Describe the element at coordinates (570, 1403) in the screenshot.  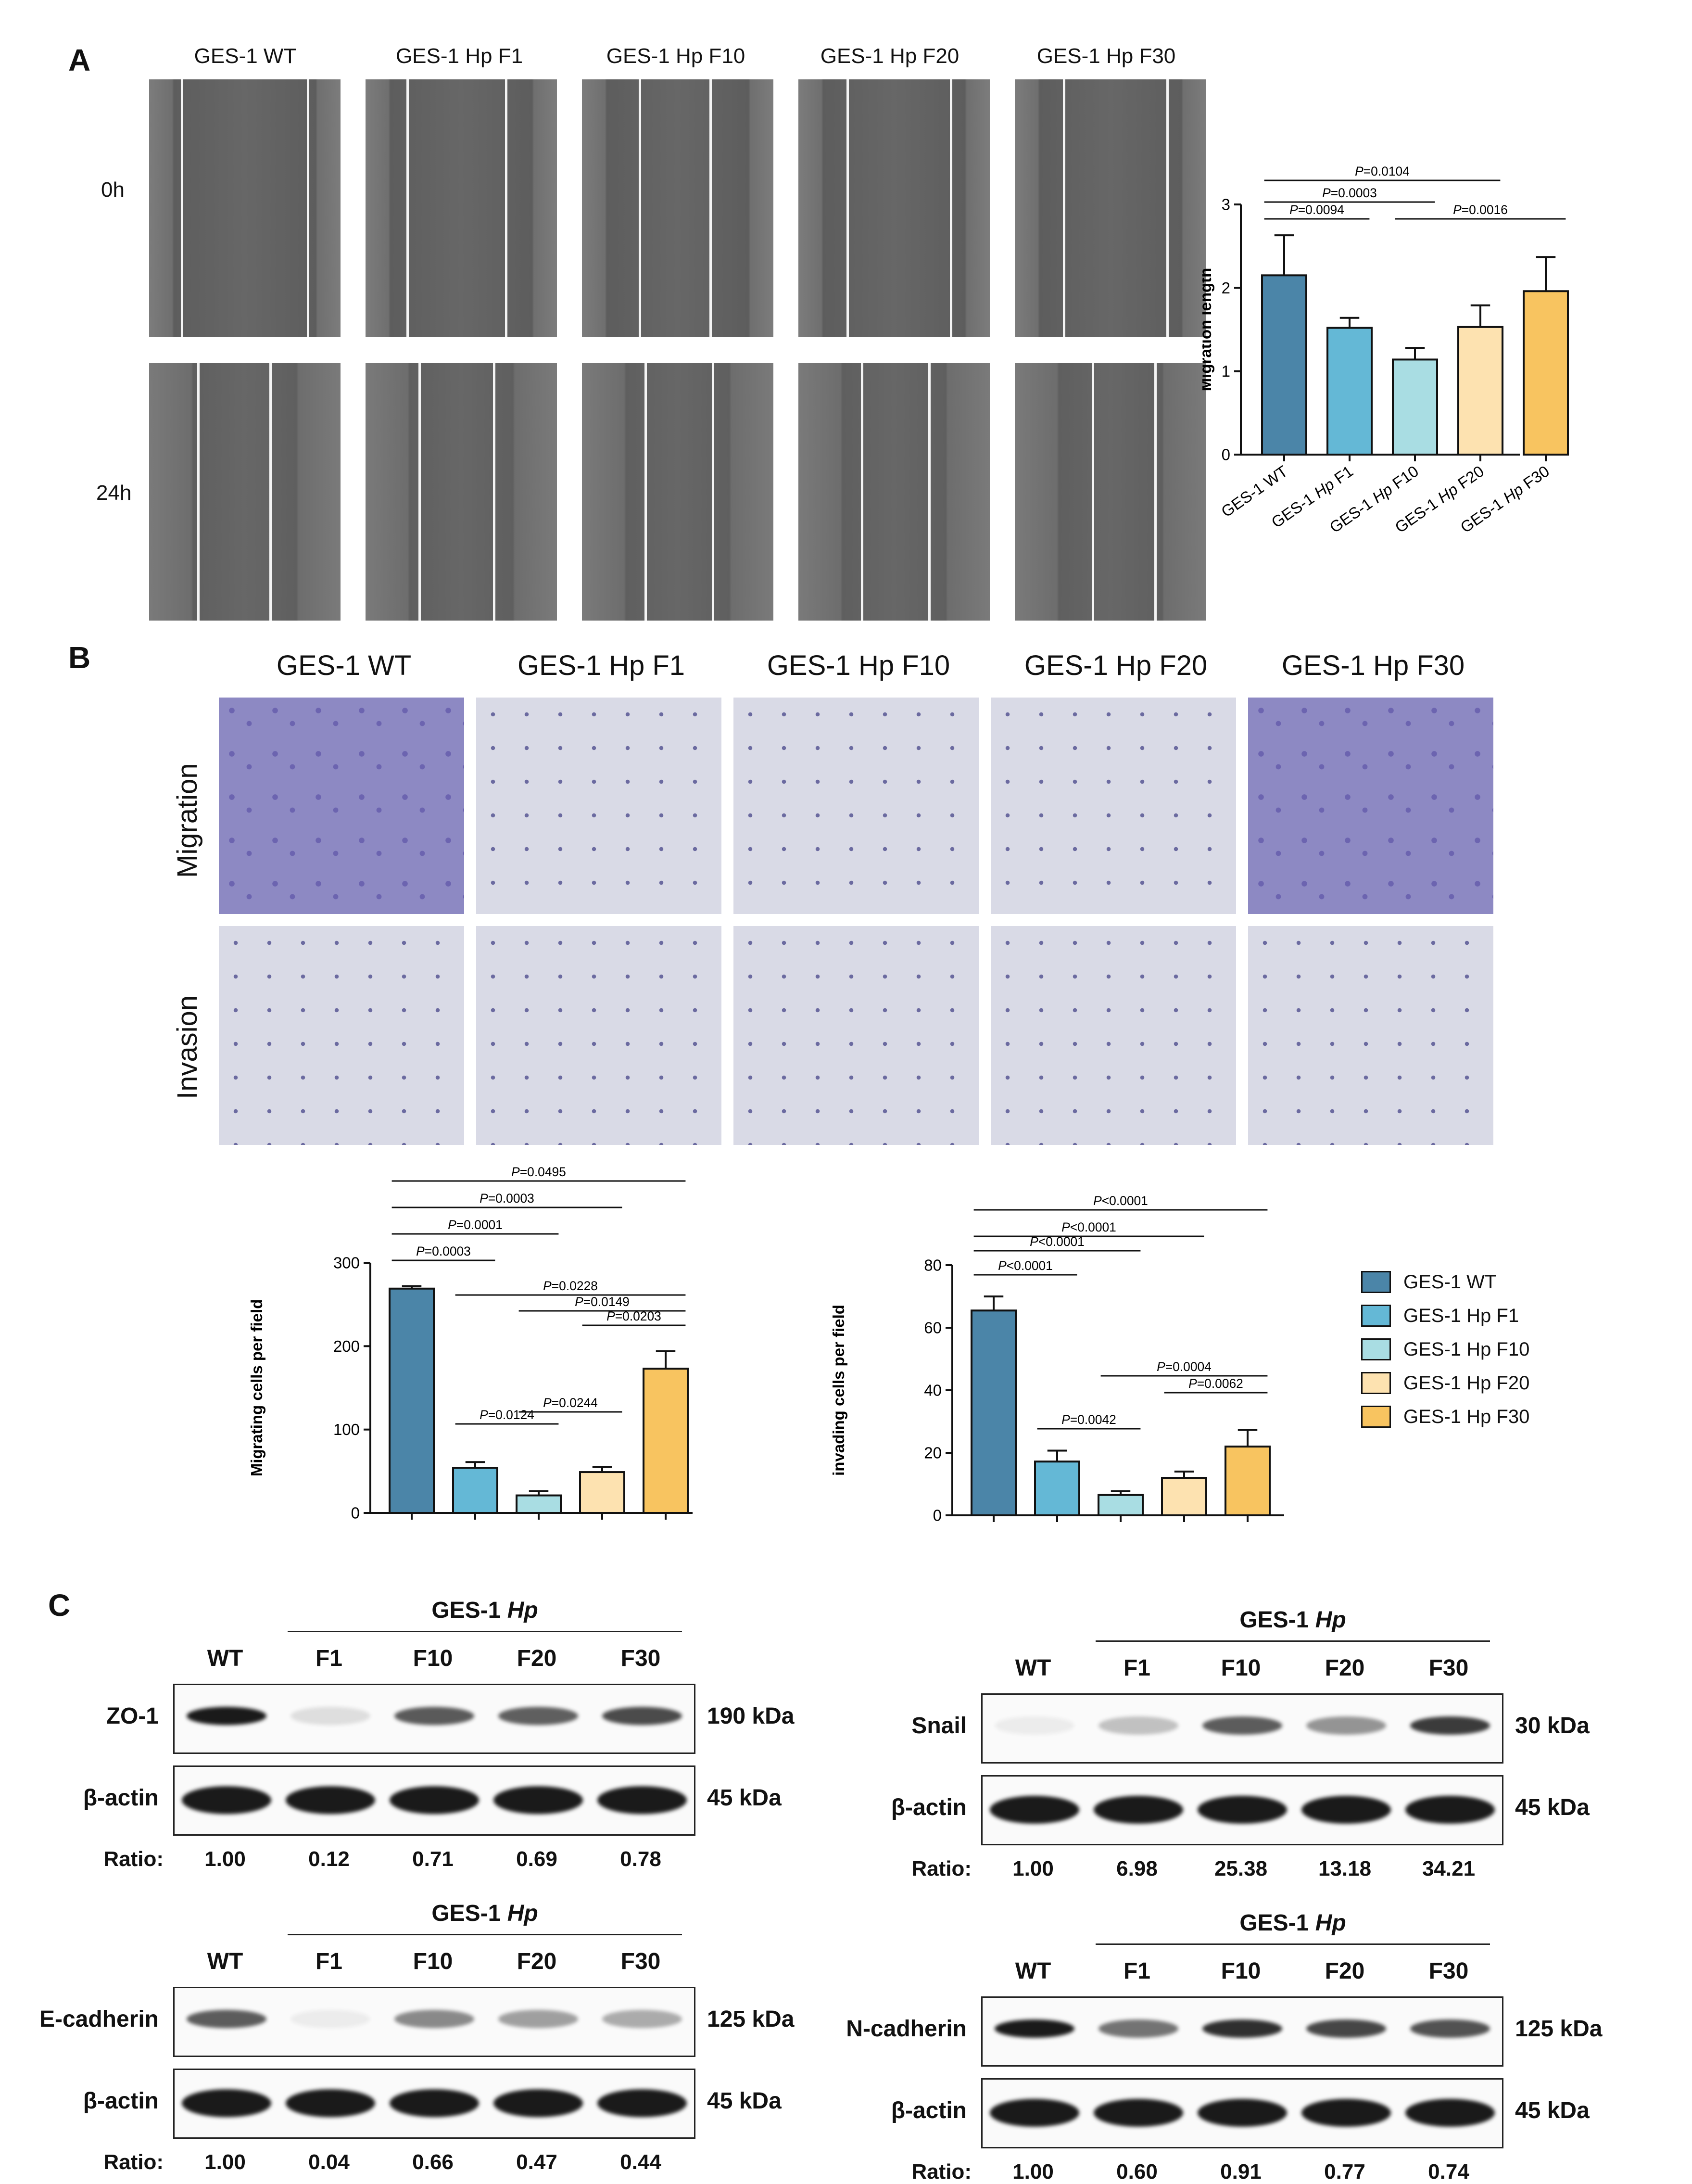
I see `significance-label: P=0.0244` at that location.